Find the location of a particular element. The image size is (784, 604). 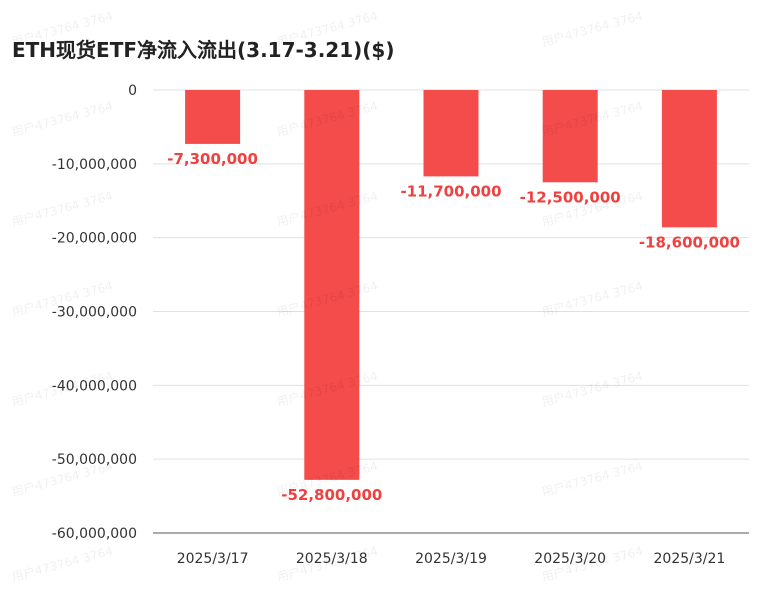

chart-title: ETH现货ETF净流入流出(3.17-3.21)($) is located at coordinates (203, 50).